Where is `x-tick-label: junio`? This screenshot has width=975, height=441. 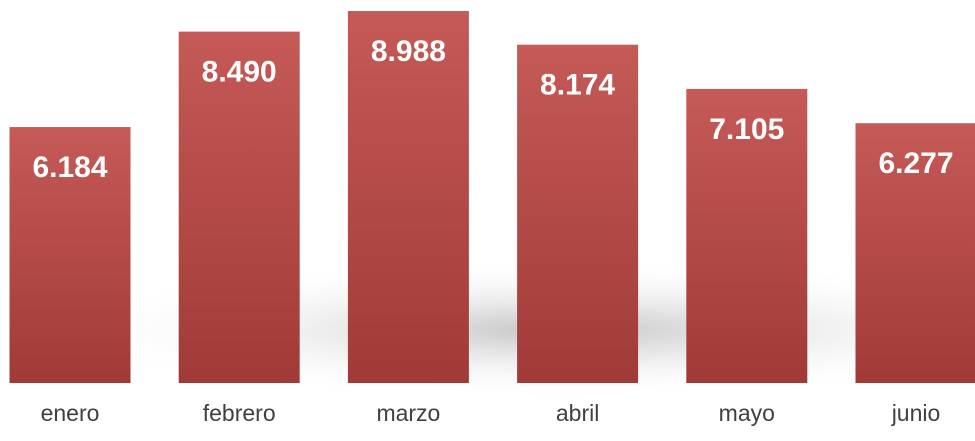 x-tick-label: junio is located at coordinates (916, 413).